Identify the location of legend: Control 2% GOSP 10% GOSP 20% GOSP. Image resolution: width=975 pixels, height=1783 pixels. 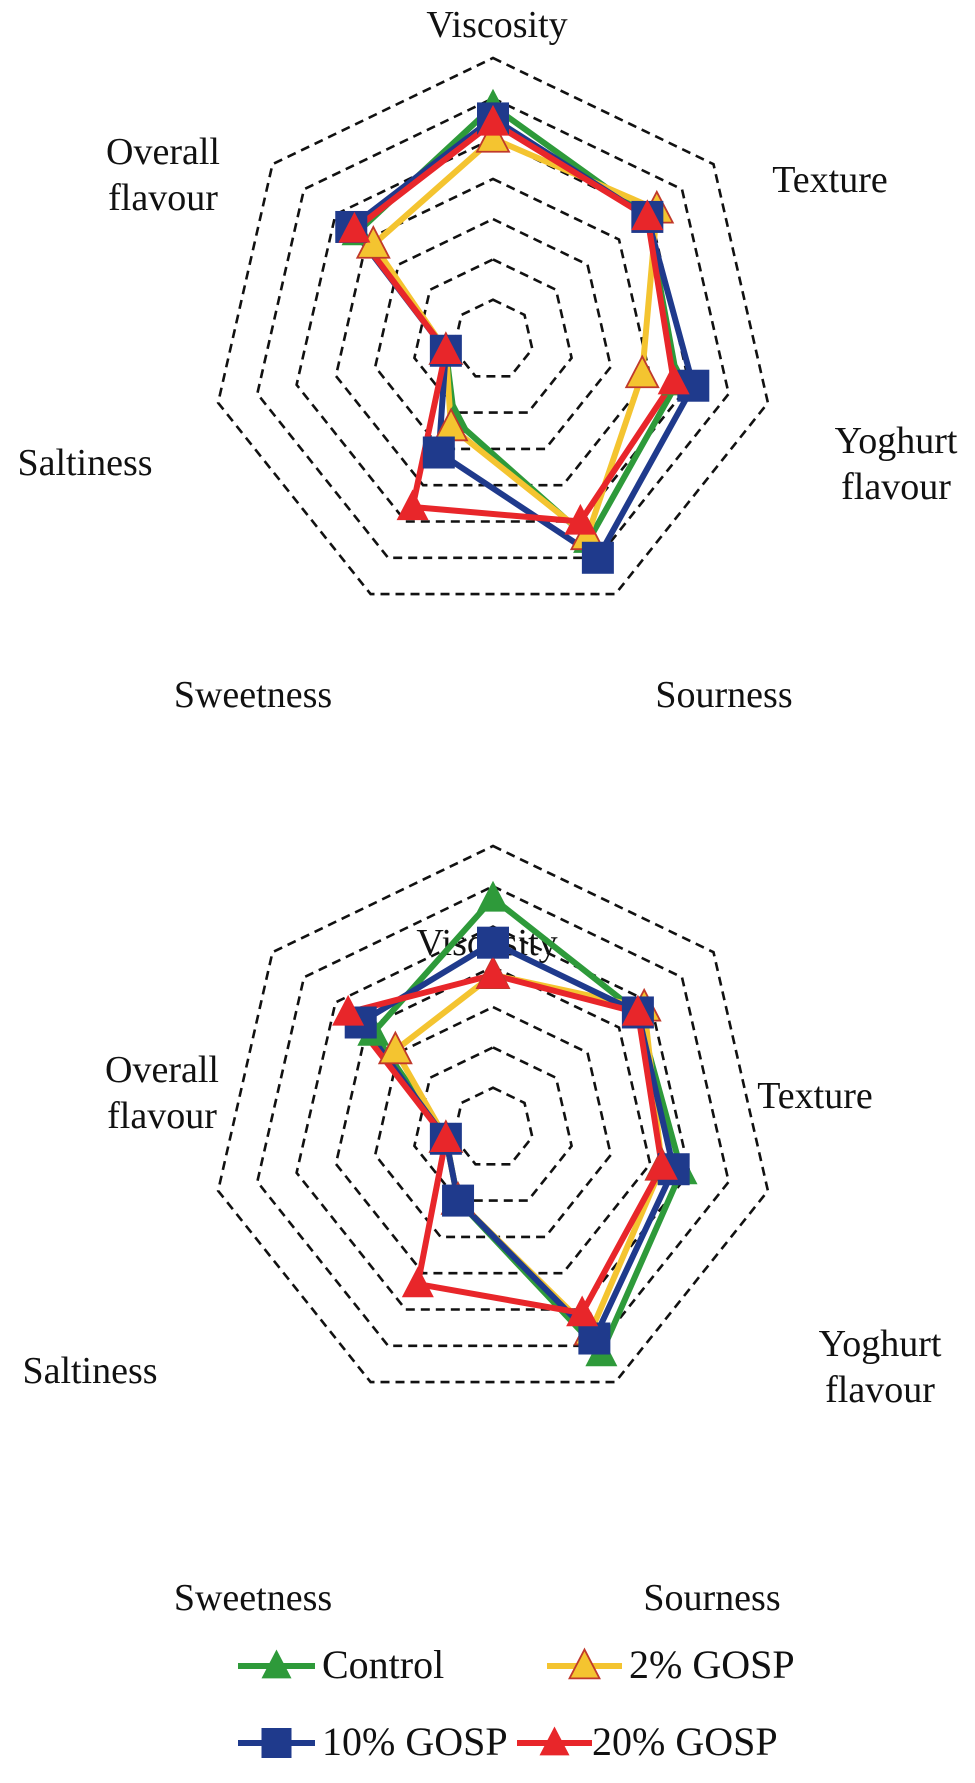
(516, 1703).